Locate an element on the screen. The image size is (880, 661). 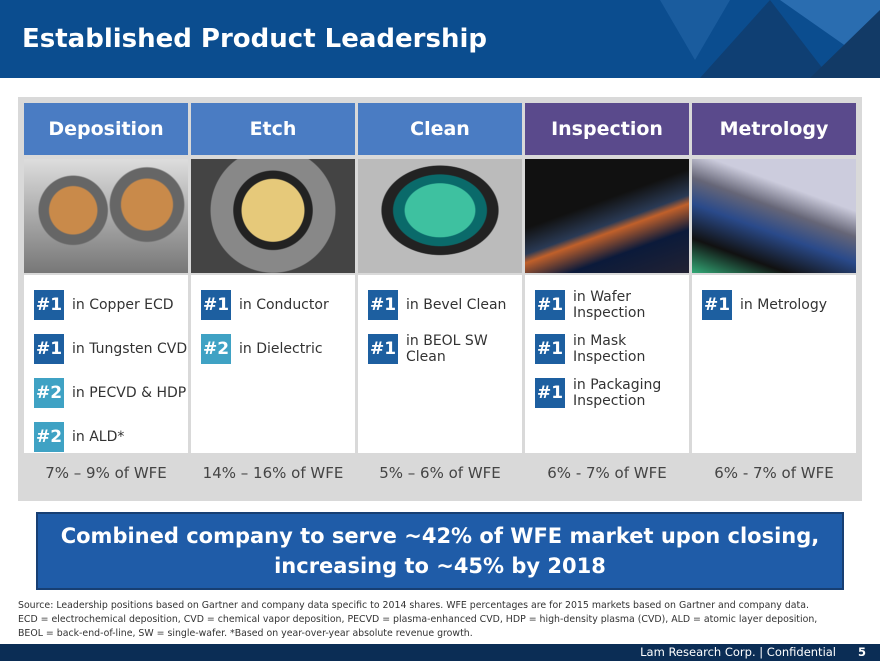
page-number: 5 is located at coordinates (861, 652).